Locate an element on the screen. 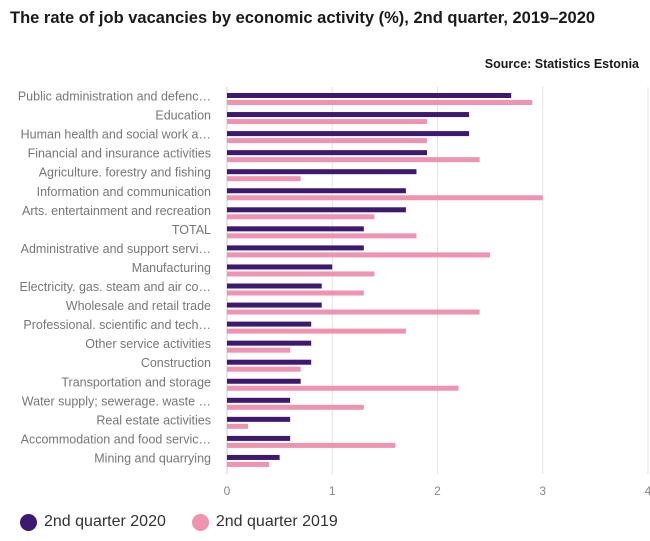 The image size is (650, 541). x-tick-label: 0 is located at coordinates (227, 491).